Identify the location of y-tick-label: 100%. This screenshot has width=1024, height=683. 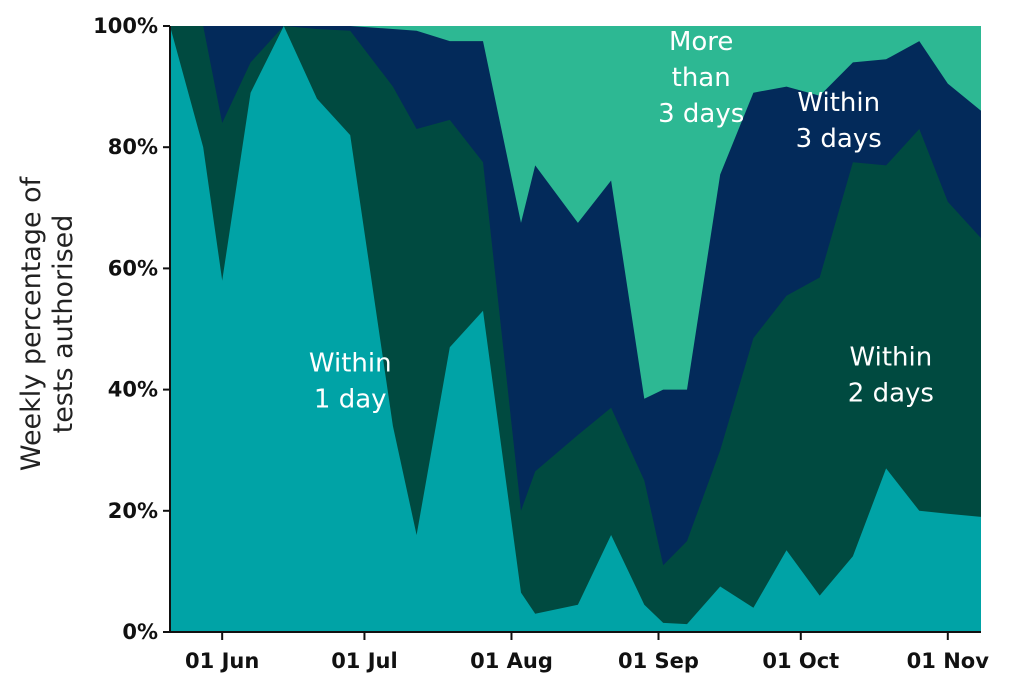
(125, 26).